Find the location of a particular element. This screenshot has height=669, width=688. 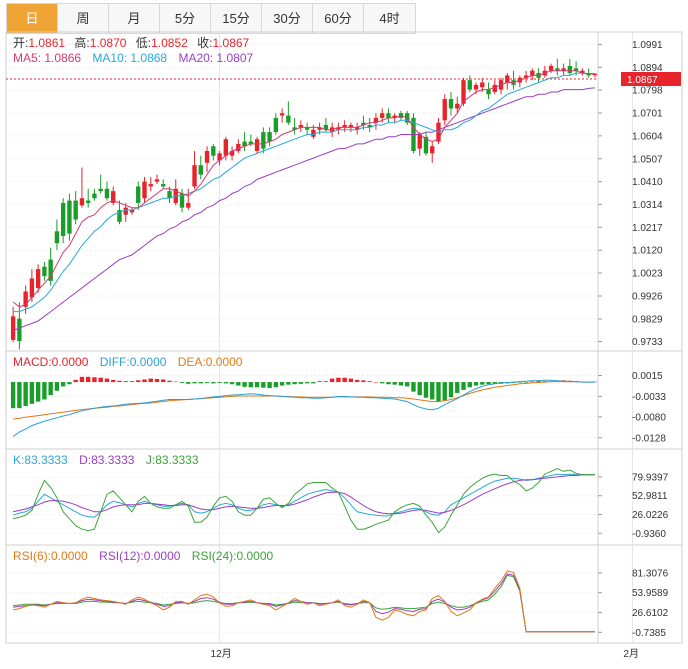

last-price-tag is located at coordinates (651, 79).